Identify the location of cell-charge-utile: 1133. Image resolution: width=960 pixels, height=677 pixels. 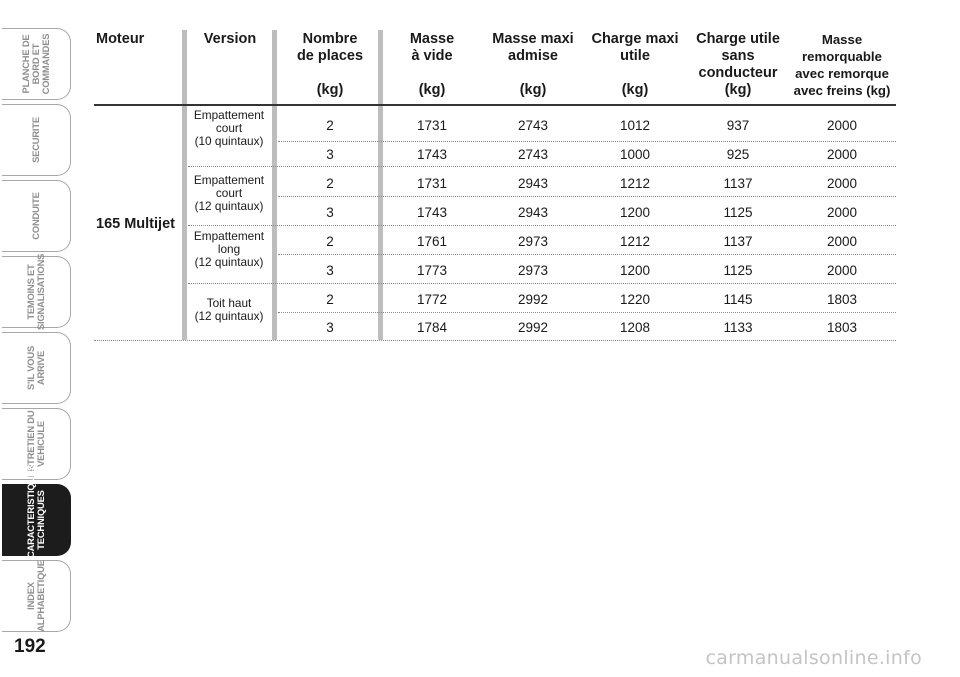
(738, 327).